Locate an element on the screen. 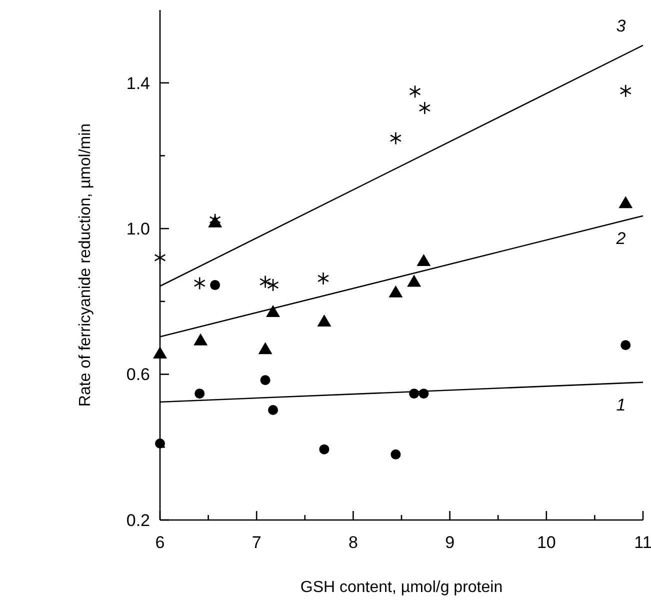 This screenshot has height=614, width=651. y-tick-label: 1.4 is located at coordinates (138, 83).